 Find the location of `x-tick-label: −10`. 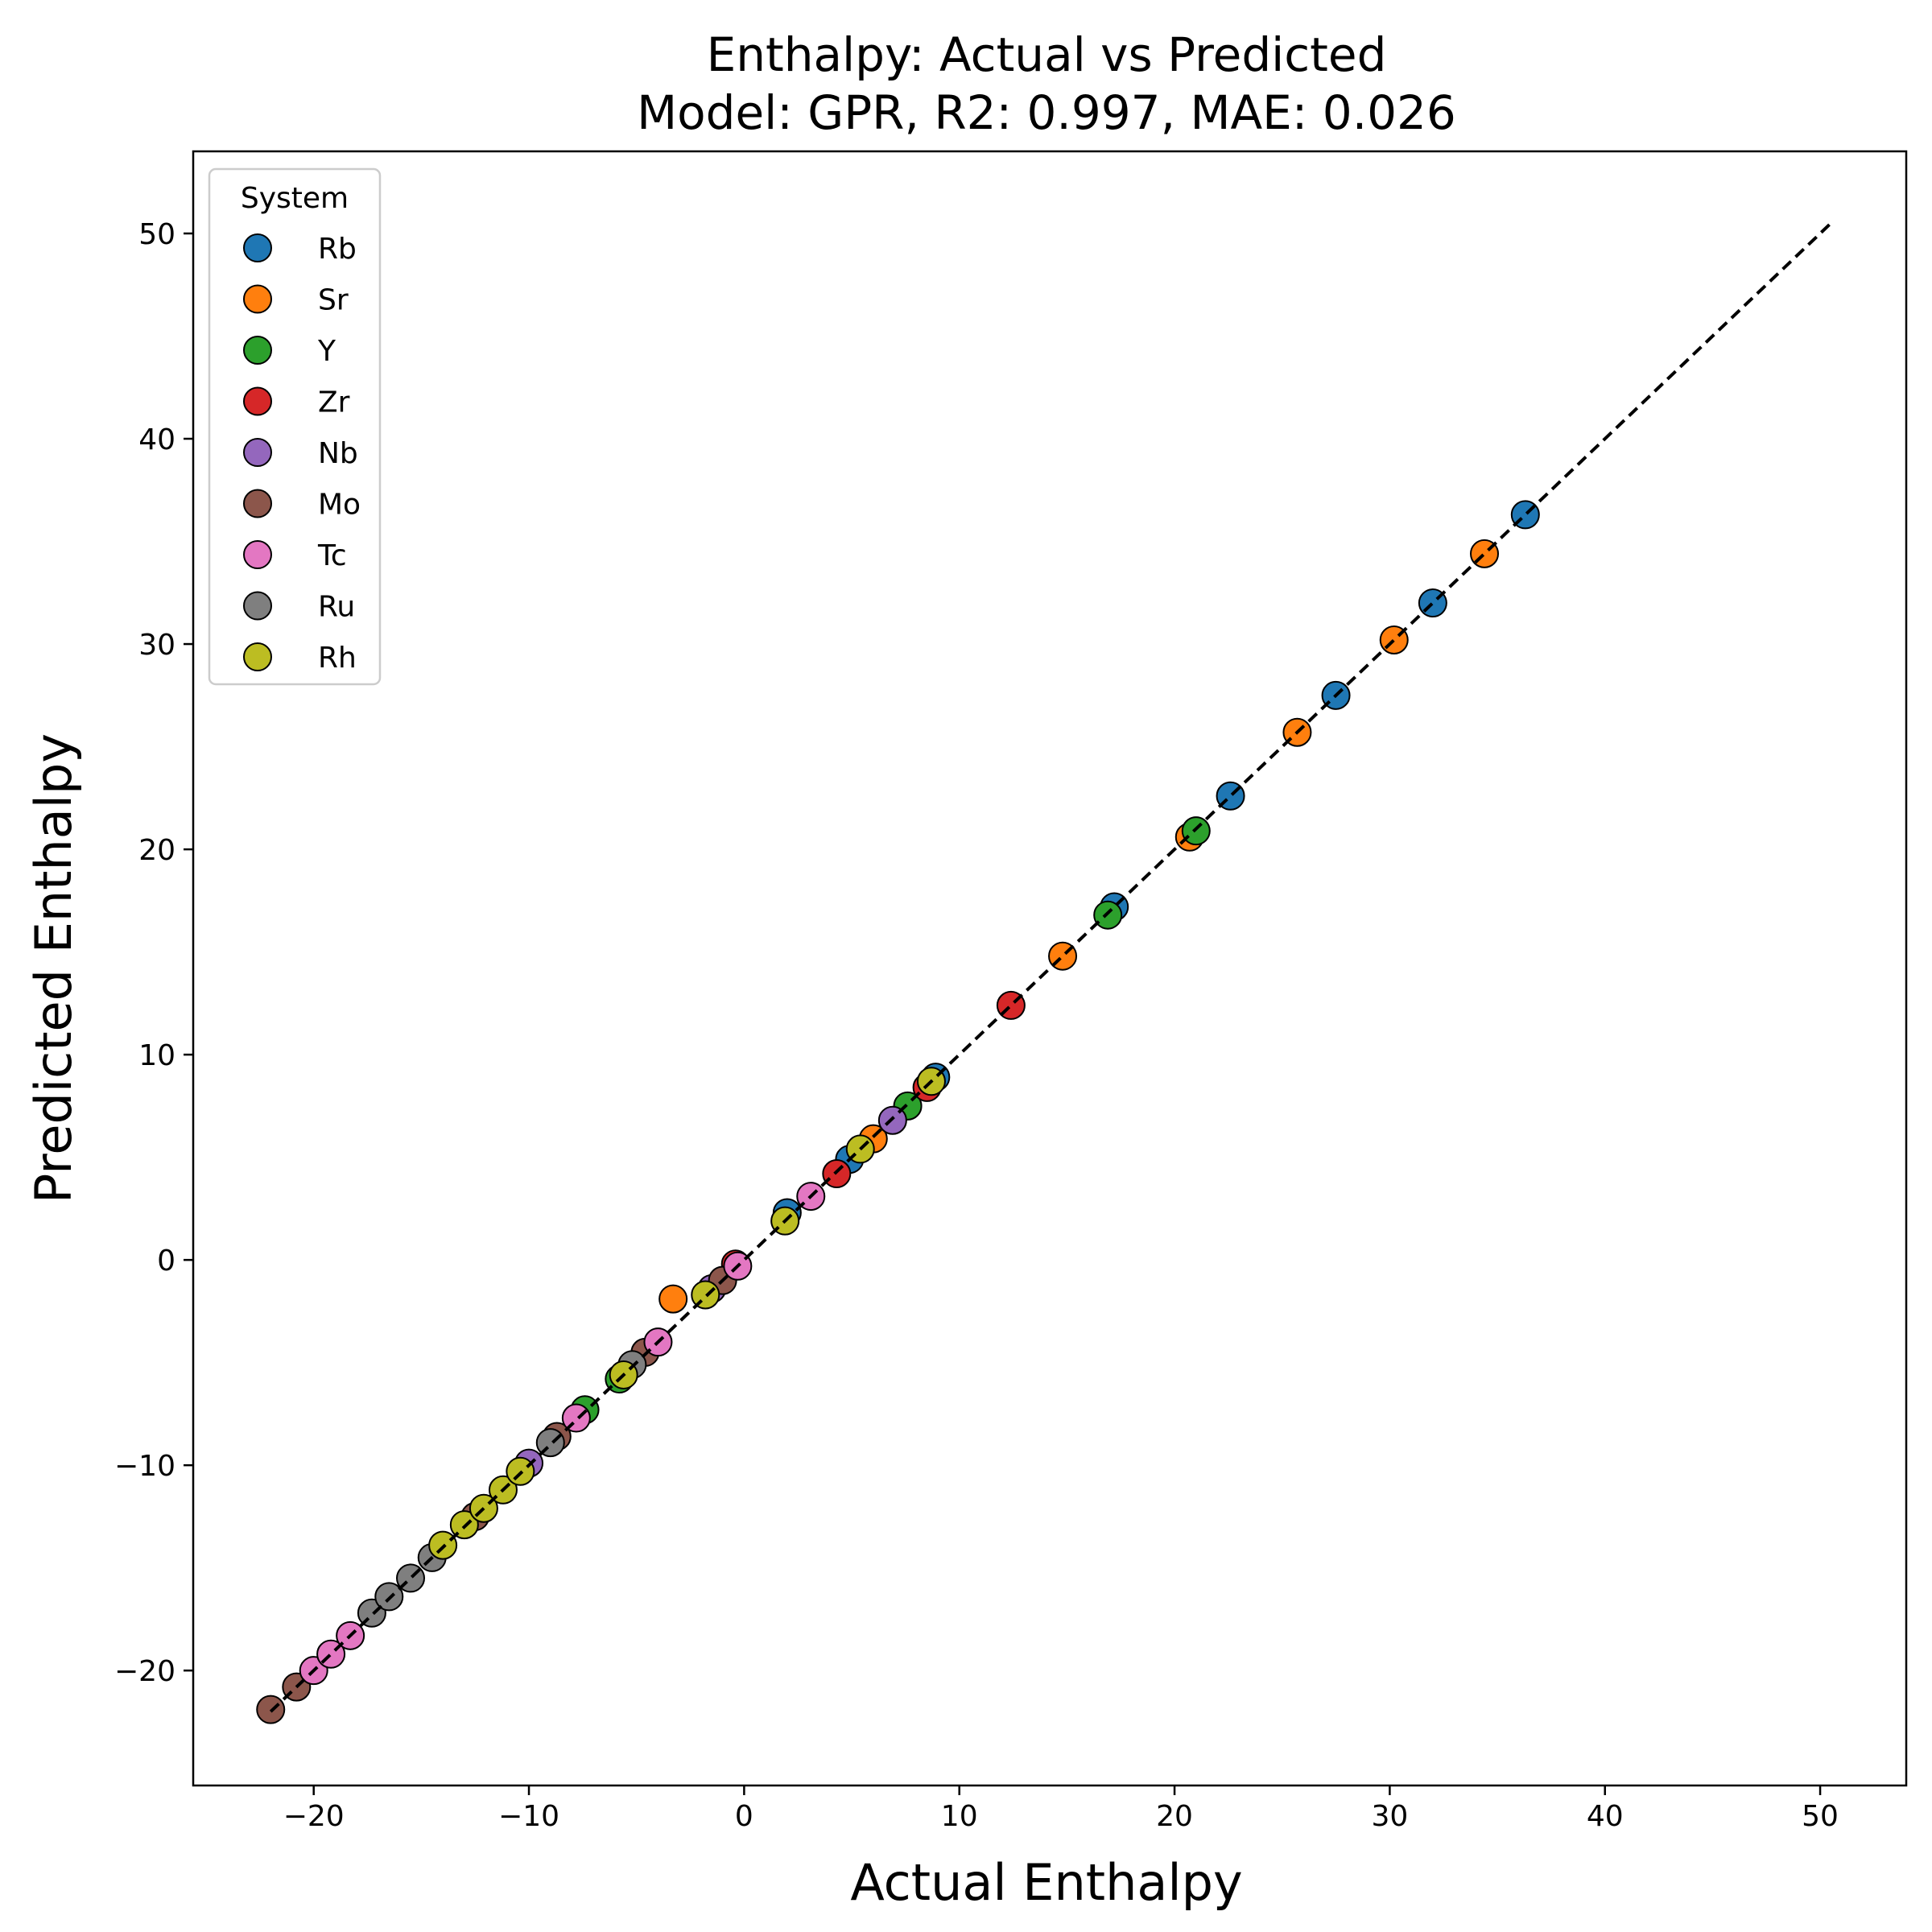

x-tick-label: −10 is located at coordinates (528, 1816).